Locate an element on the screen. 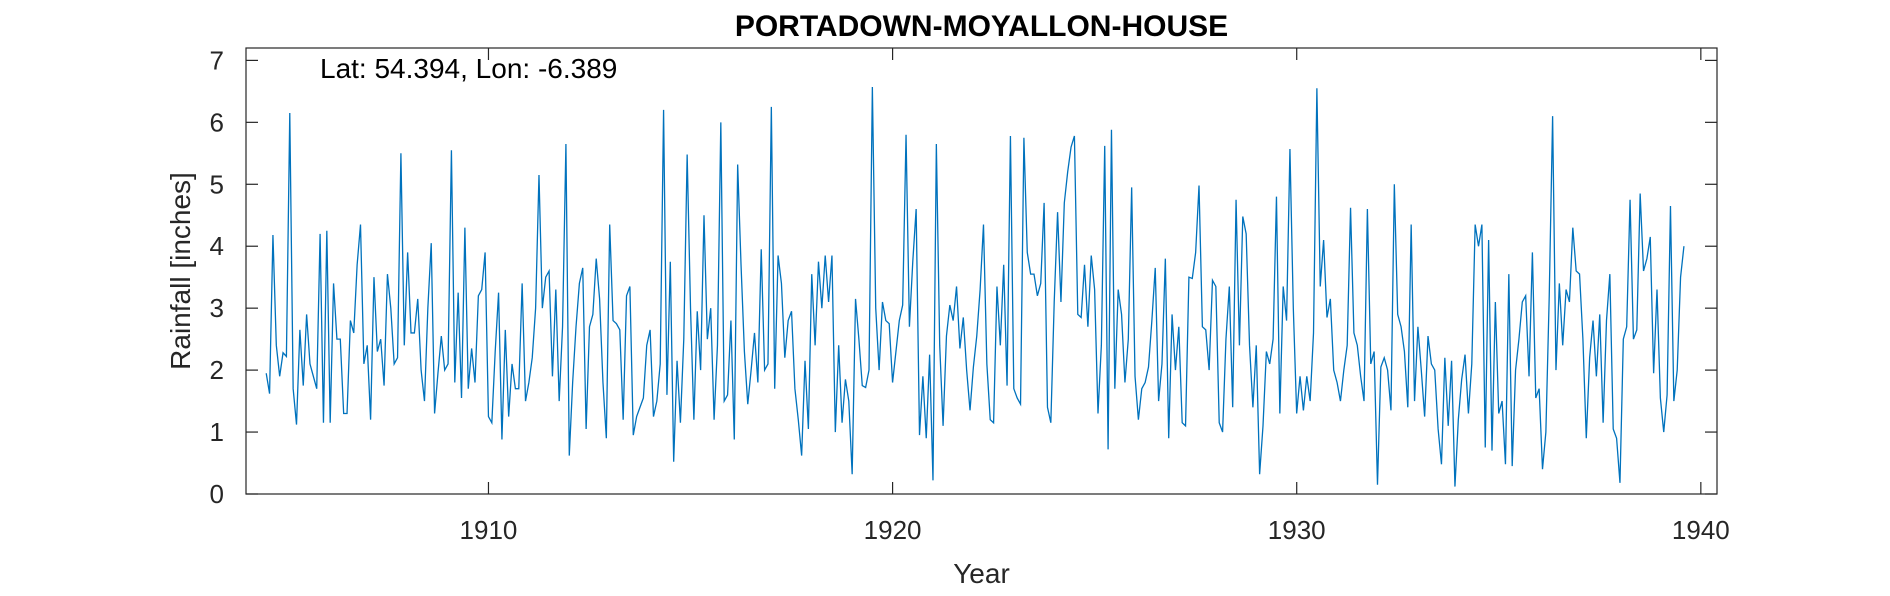  y-tick-label: 5 is located at coordinates (217, 184).